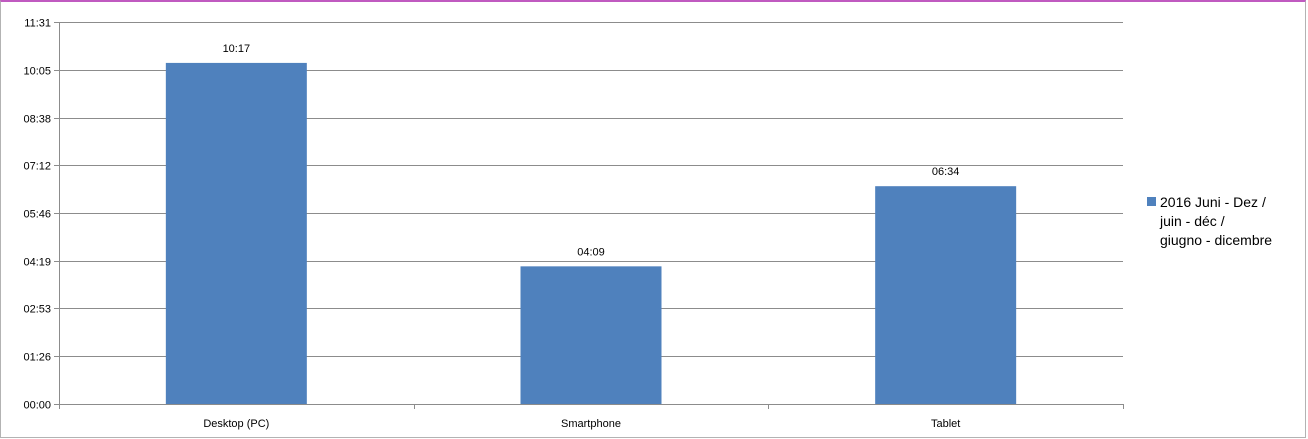 This screenshot has width=1308, height=439. I want to click on legend-line-1: 2016 Juni - Dez /, so click(1213, 202).